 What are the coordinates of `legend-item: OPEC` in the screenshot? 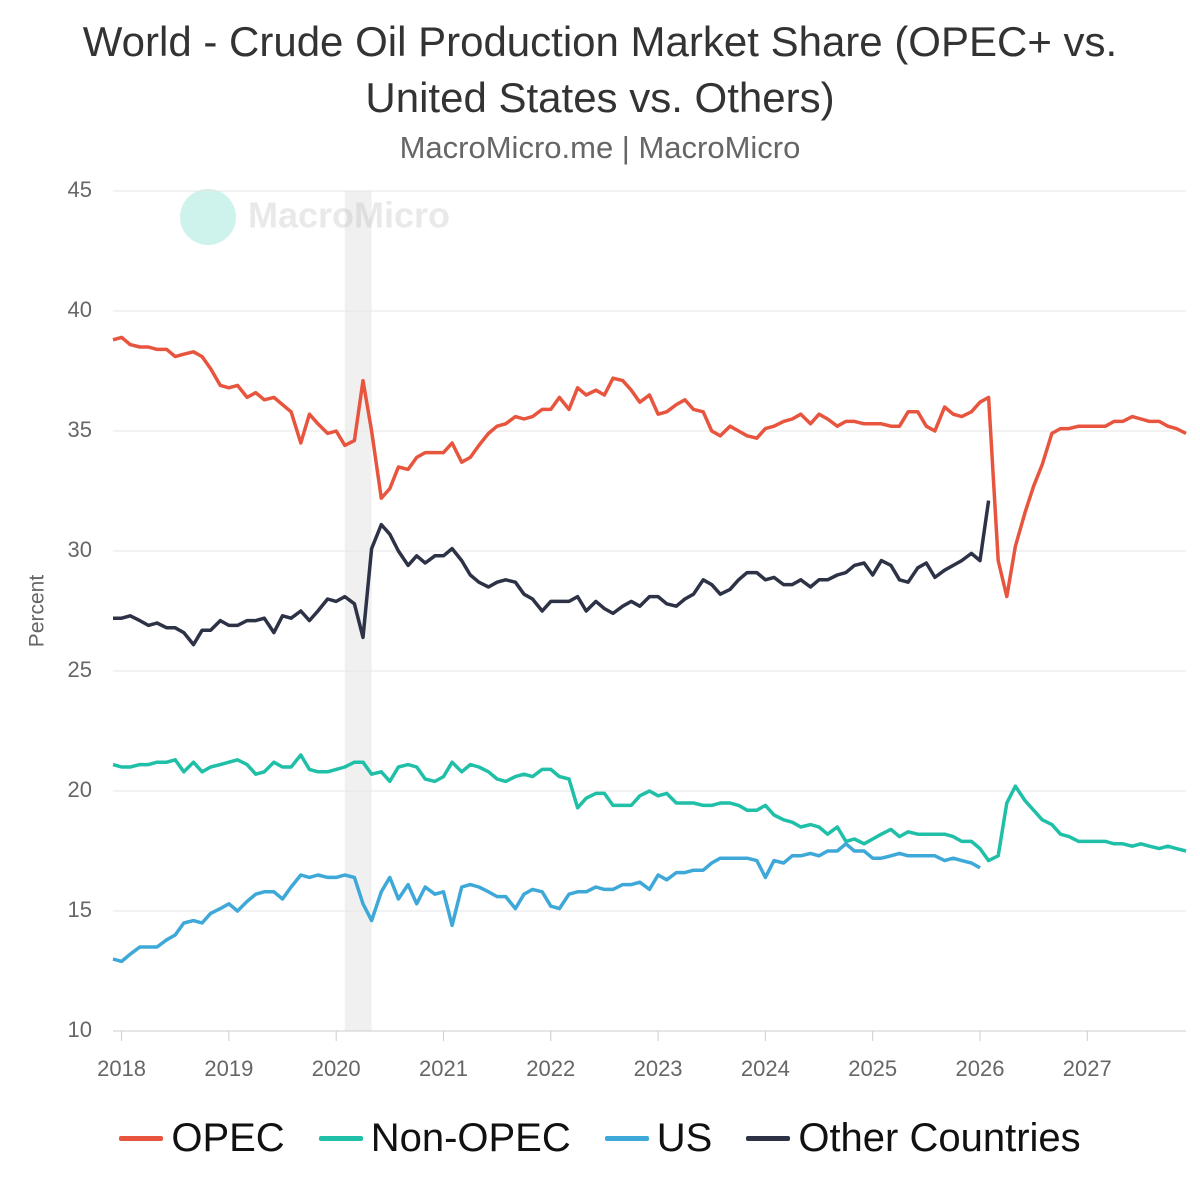 It's located at (202, 1138).